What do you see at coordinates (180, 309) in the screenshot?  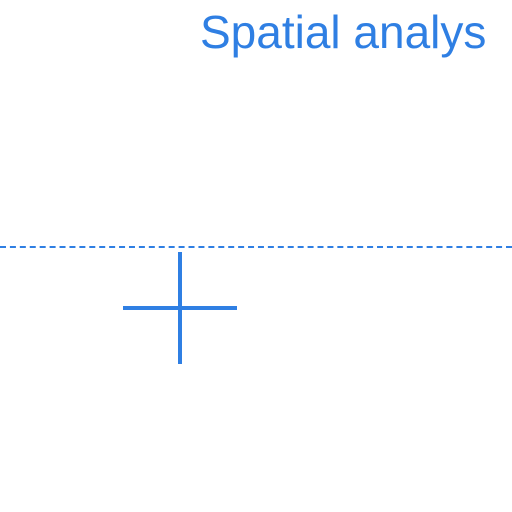 I see `crosshair-icon` at bounding box center [180, 309].